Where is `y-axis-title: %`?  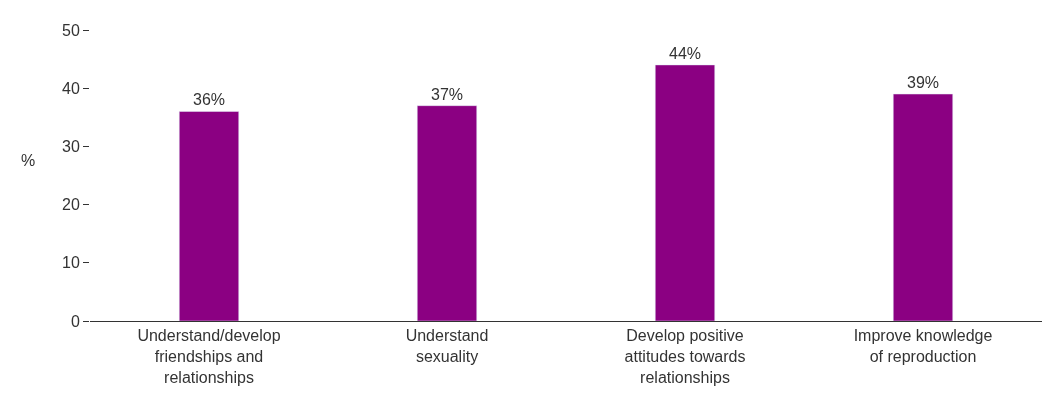
y-axis-title: % is located at coordinates (28, 160).